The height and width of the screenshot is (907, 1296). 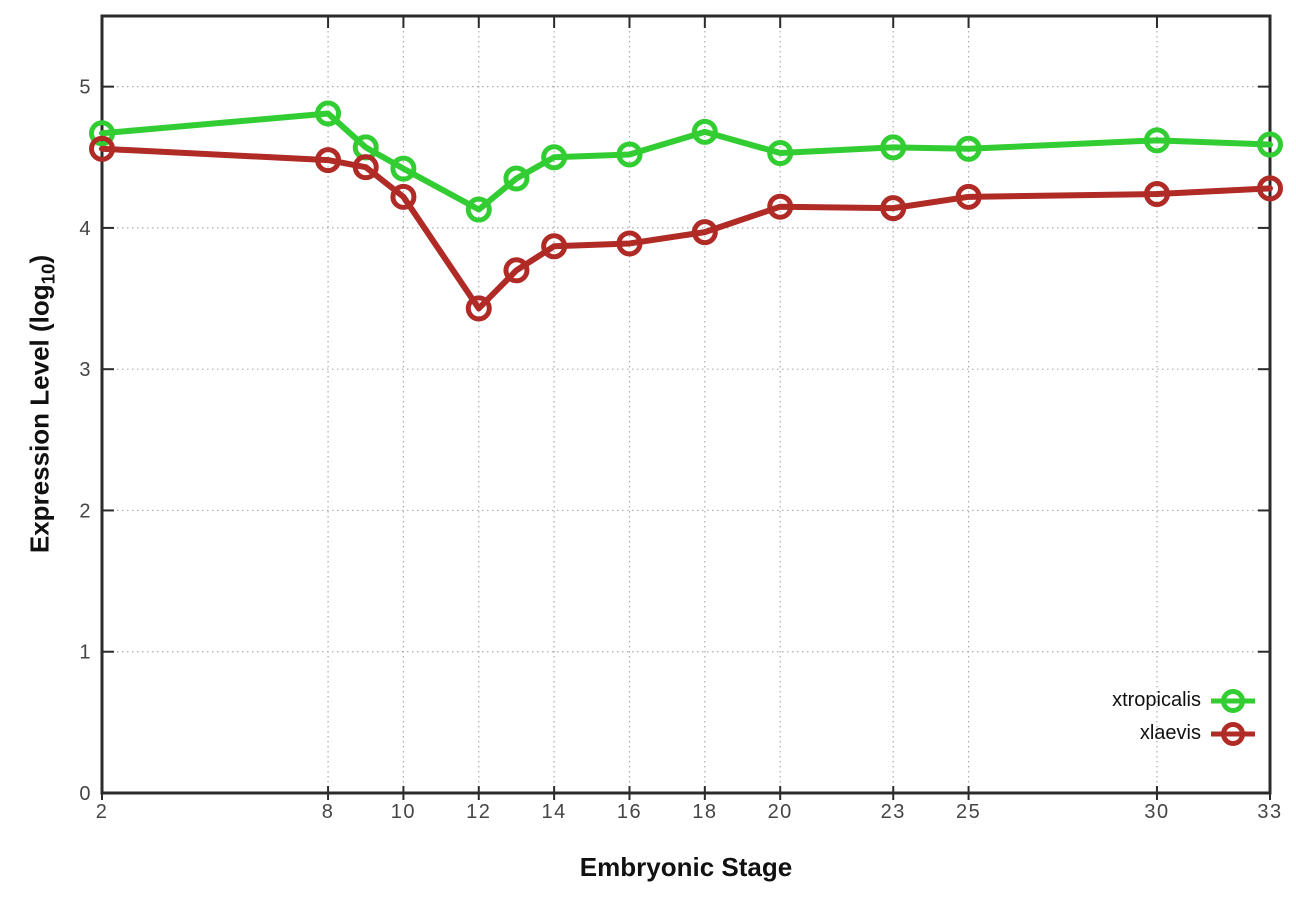 What do you see at coordinates (39, 259) in the screenshot?
I see `y-axis-title-suffix: )` at bounding box center [39, 259].